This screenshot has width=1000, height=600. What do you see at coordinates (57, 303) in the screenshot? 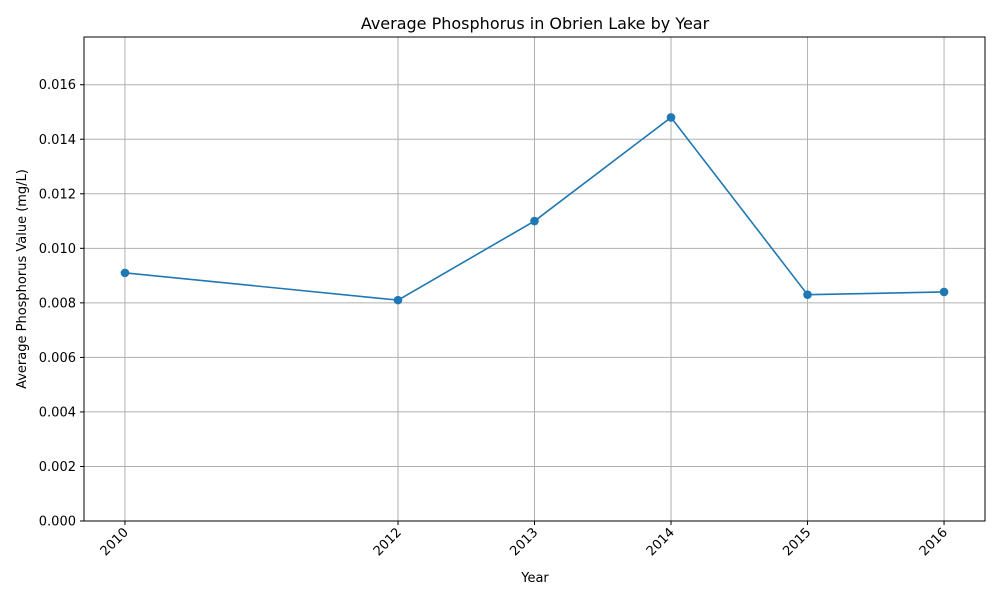
I see `y-tick-label: 0.008` at bounding box center [57, 303].